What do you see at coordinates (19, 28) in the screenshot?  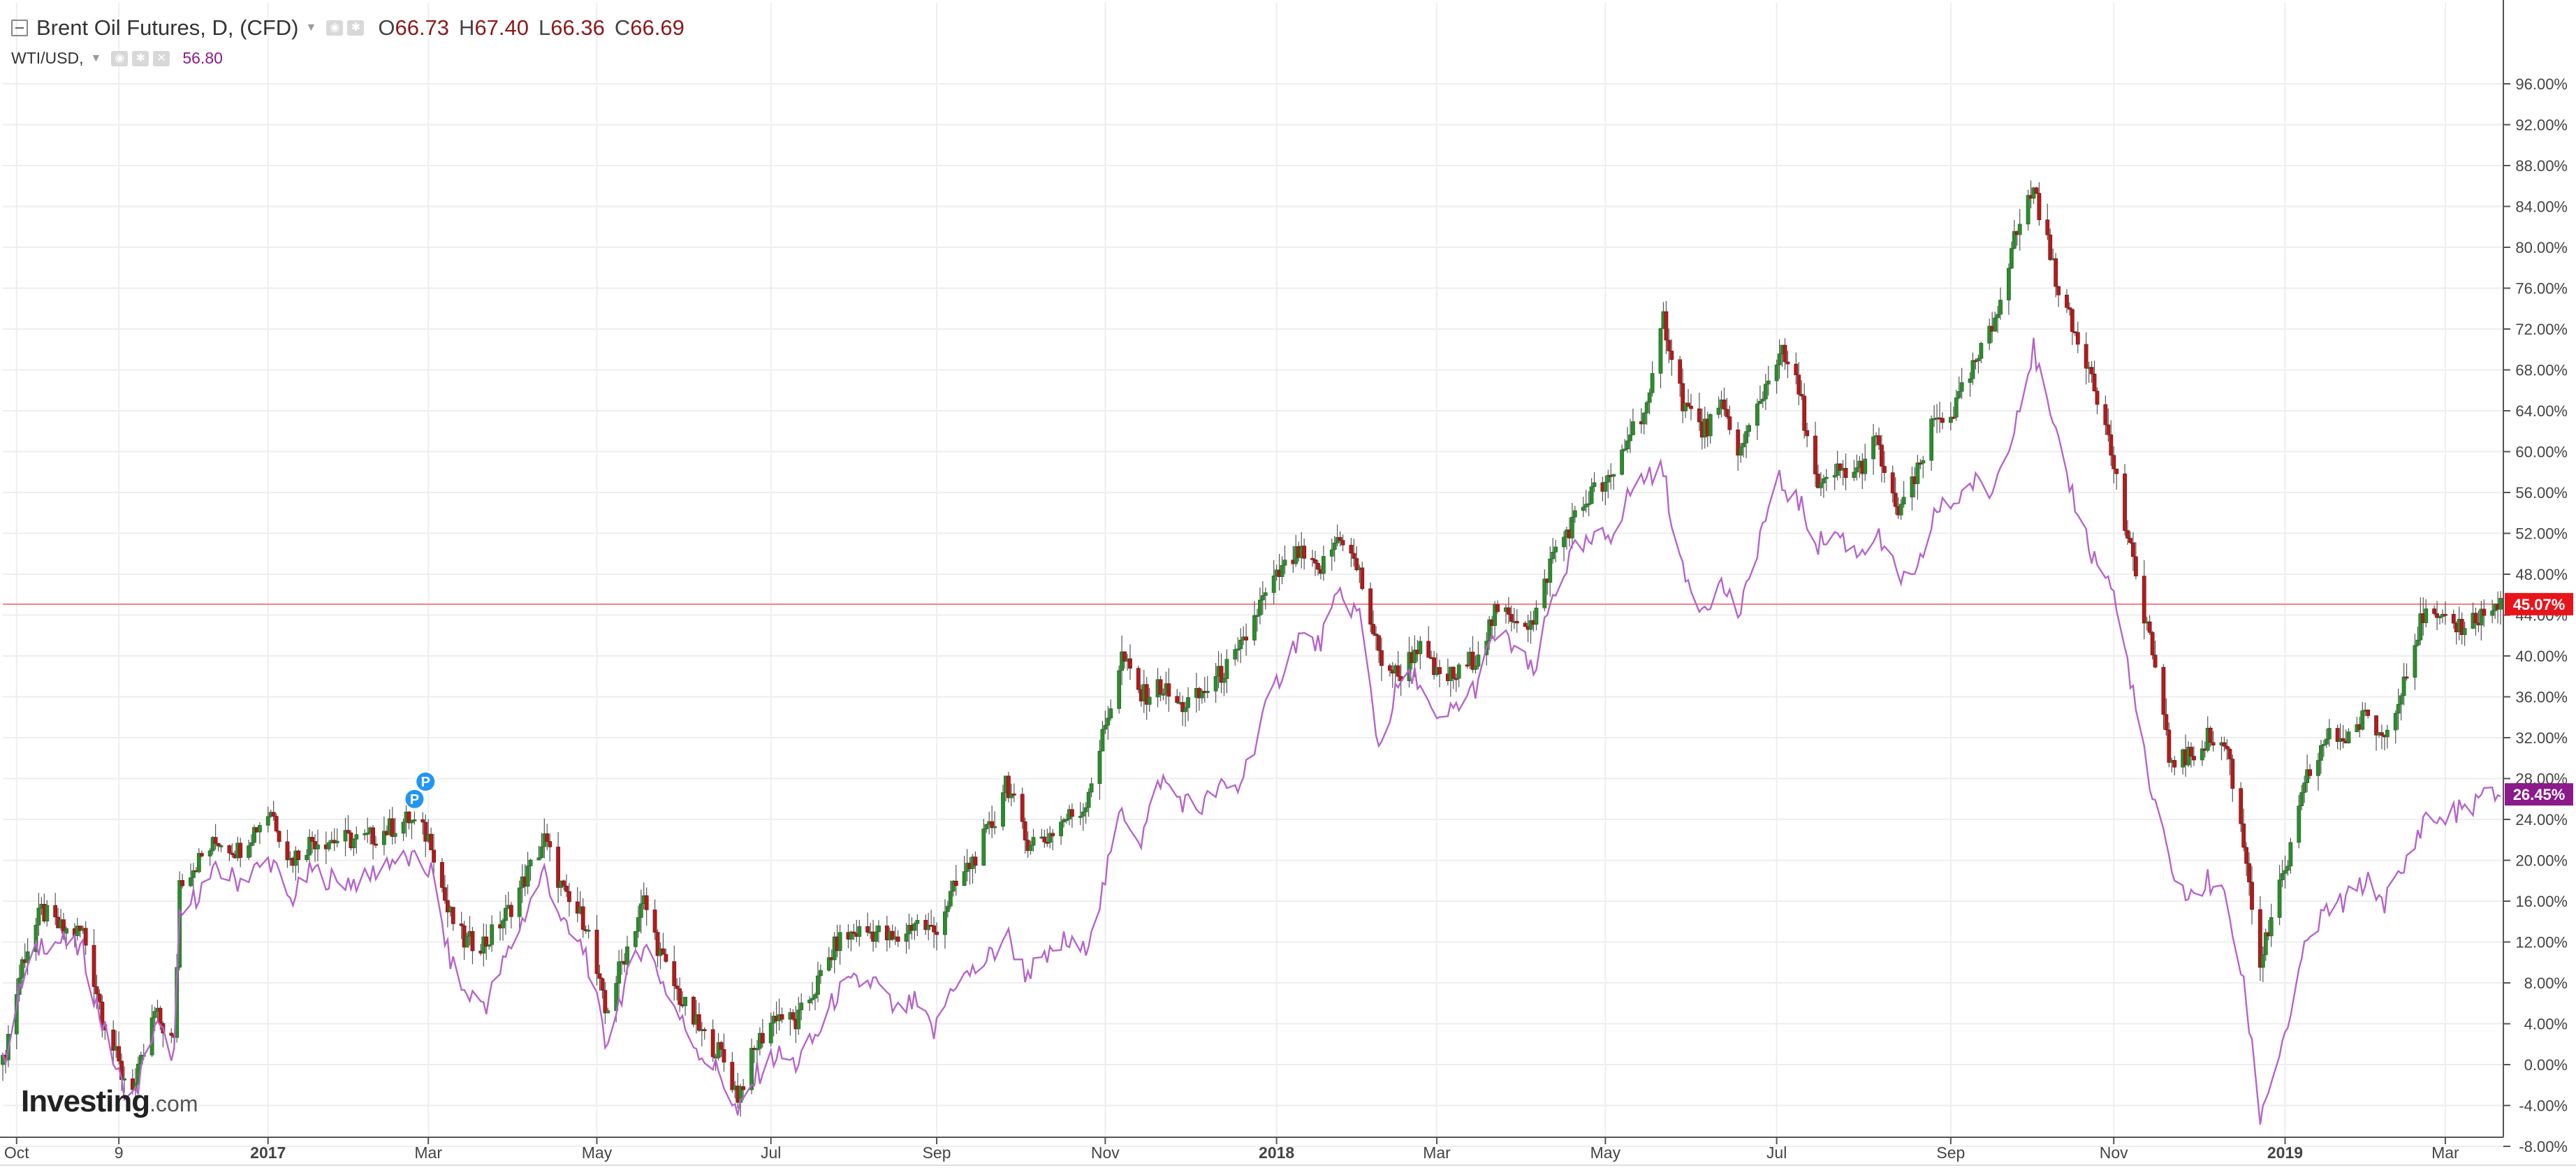 I see `collapse-legend-icon` at bounding box center [19, 28].